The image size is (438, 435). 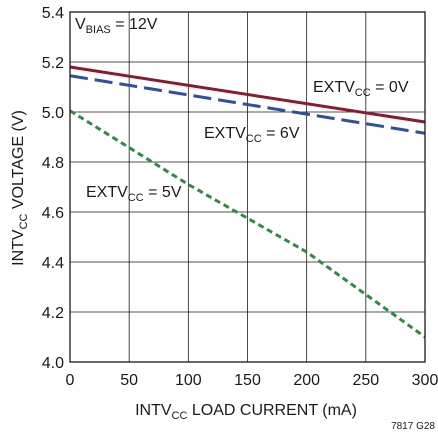 I want to click on series-label-extvcc-5v: EXTVCC = 5V, so click(x=134, y=194).